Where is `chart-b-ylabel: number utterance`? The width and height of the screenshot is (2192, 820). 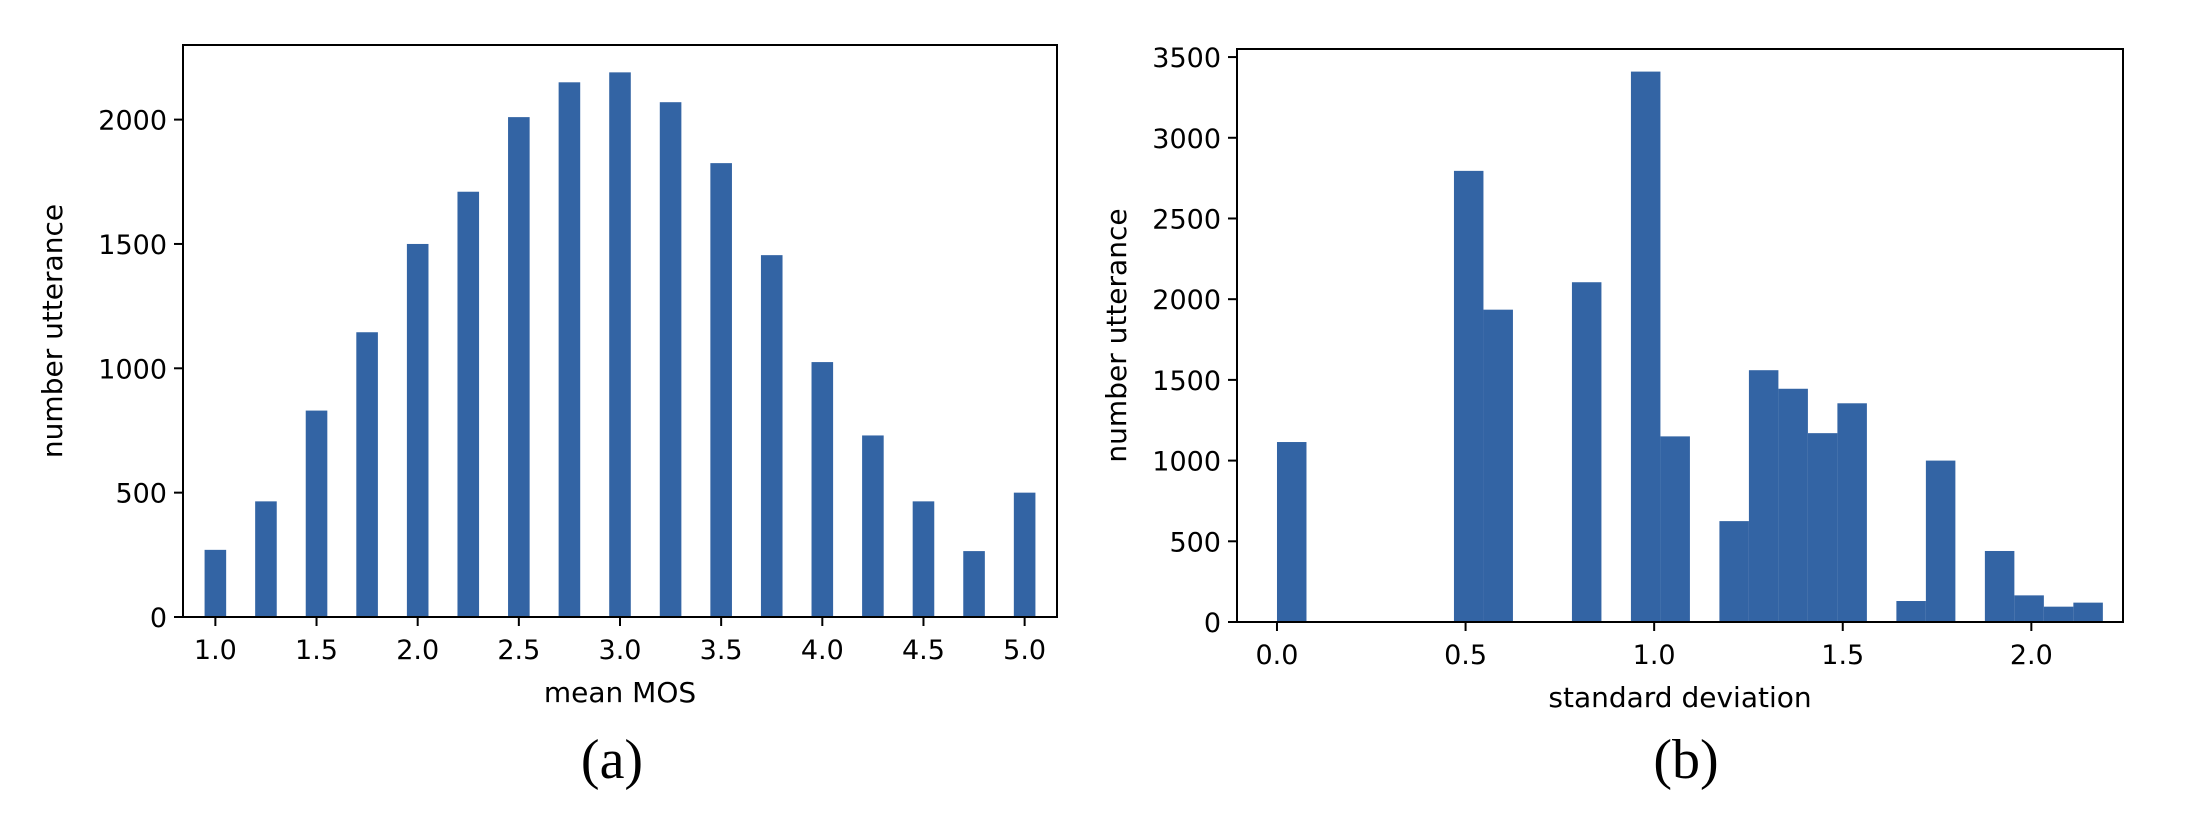 chart-b-ylabel: number utterance is located at coordinates (1116, 335).